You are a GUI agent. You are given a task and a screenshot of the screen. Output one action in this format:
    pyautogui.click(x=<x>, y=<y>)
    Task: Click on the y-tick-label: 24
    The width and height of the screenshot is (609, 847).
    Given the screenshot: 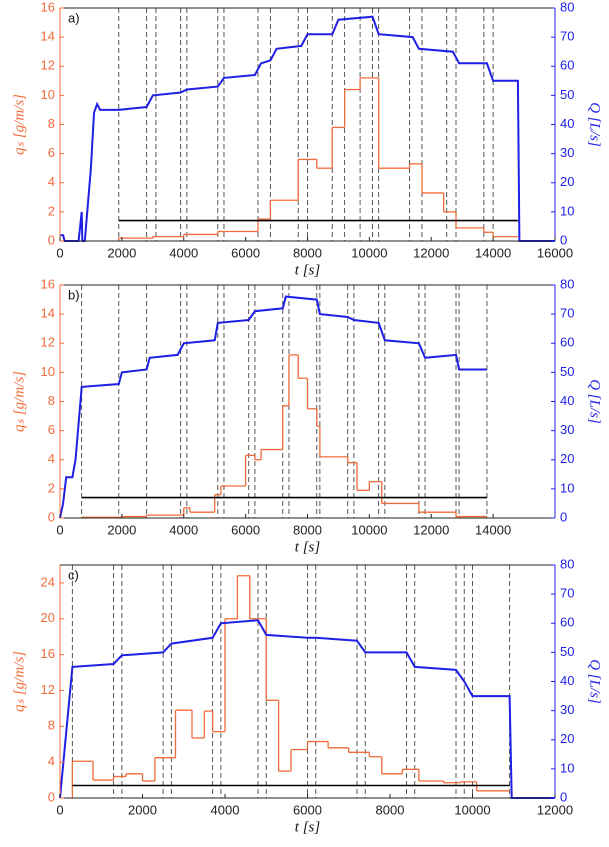 What is the action you would take?
    pyautogui.click(x=48, y=581)
    